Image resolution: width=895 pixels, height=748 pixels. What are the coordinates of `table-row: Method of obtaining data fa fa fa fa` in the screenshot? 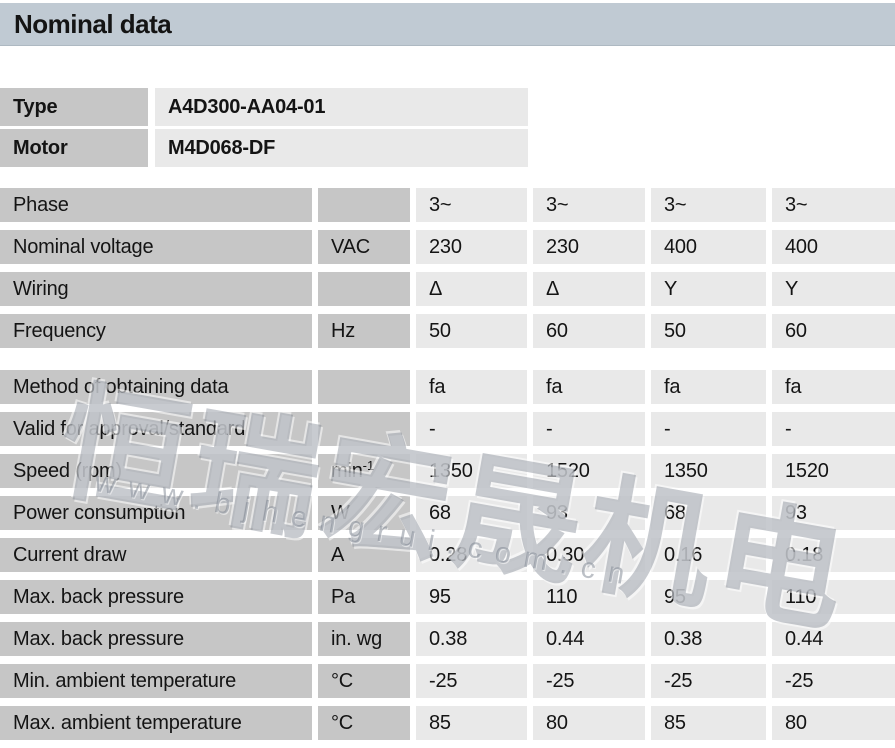 It's located at (447, 387).